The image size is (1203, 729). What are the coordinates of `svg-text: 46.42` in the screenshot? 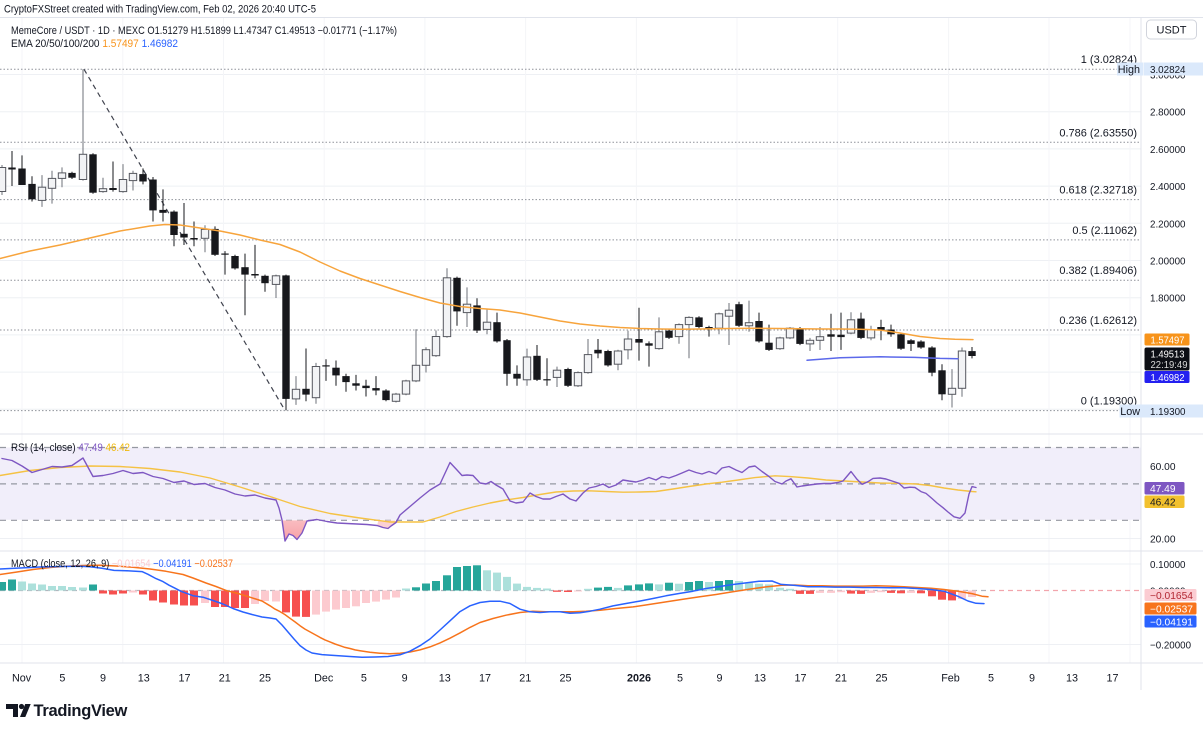 It's located at (1163, 503).